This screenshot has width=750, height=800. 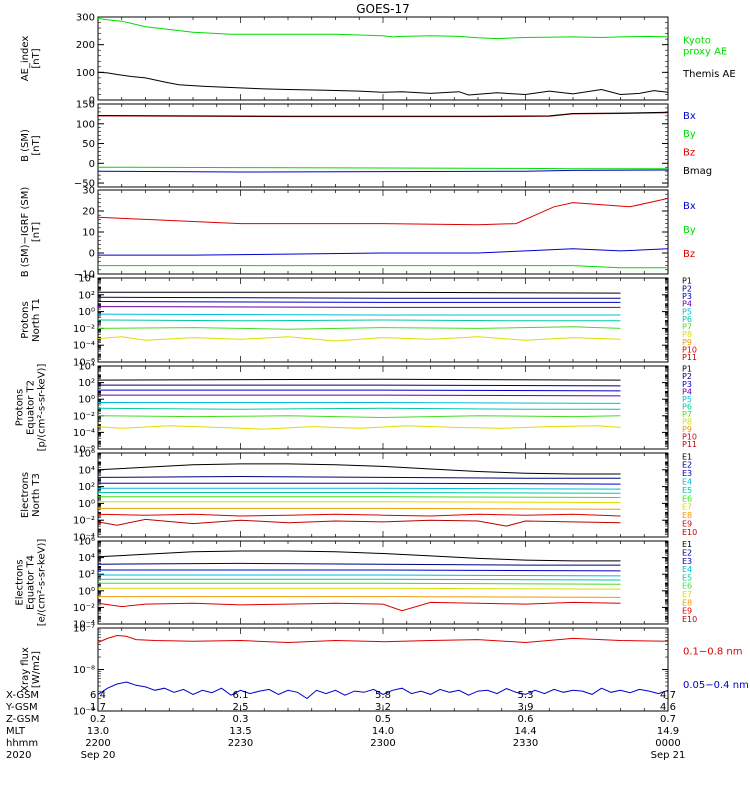 I want to click on y-tick-label: 10⁻⁹, so click(x=84, y=712).